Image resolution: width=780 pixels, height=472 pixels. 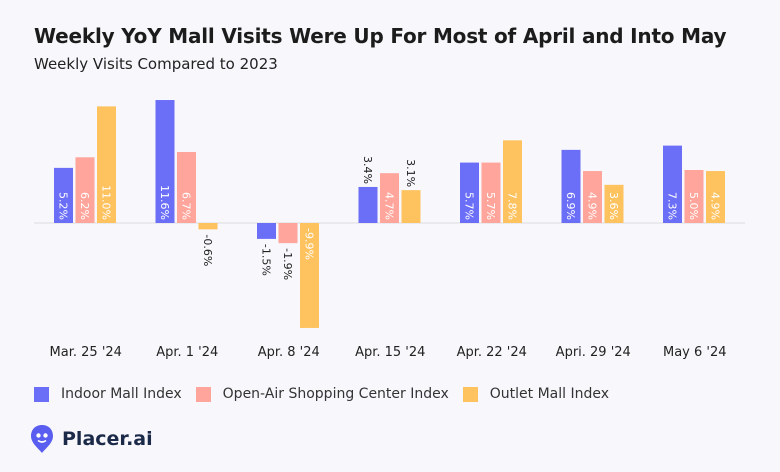 I want to click on chart-subtitle: Weekly Visits Compared to 2023, so click(x=156, y=64).